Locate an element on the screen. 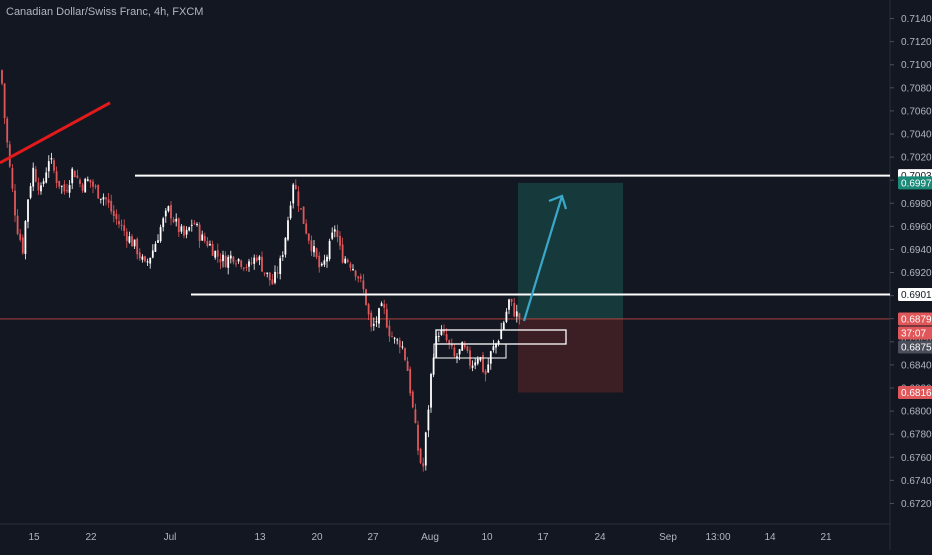  level-price-label-bg is located at coordinates (915, 294).